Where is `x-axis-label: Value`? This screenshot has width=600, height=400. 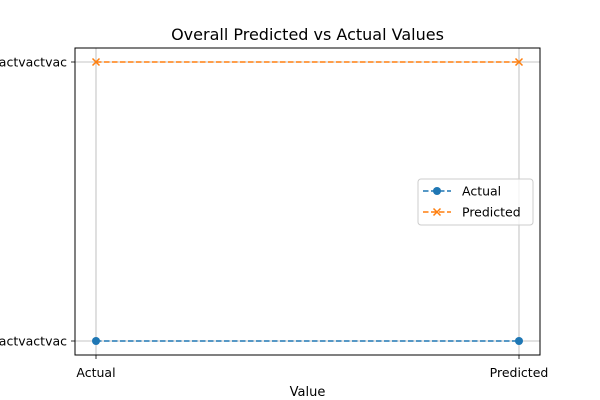 x-axis-label: Value is located at coordinates (308, 392).